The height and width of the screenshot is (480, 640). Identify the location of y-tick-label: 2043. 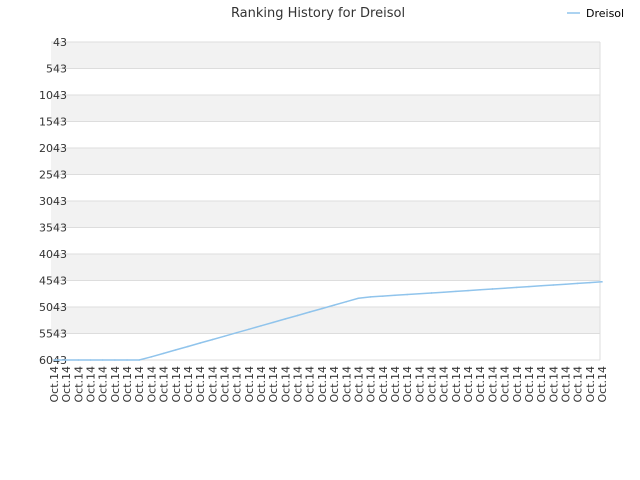
(53, 148).